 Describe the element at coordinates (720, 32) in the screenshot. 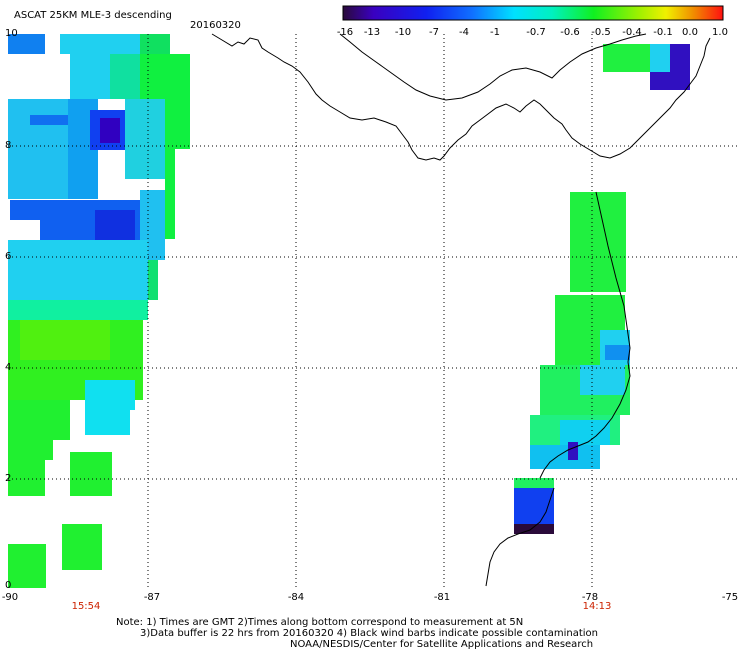

I see `colorbar-tick: 1.0` at that location.